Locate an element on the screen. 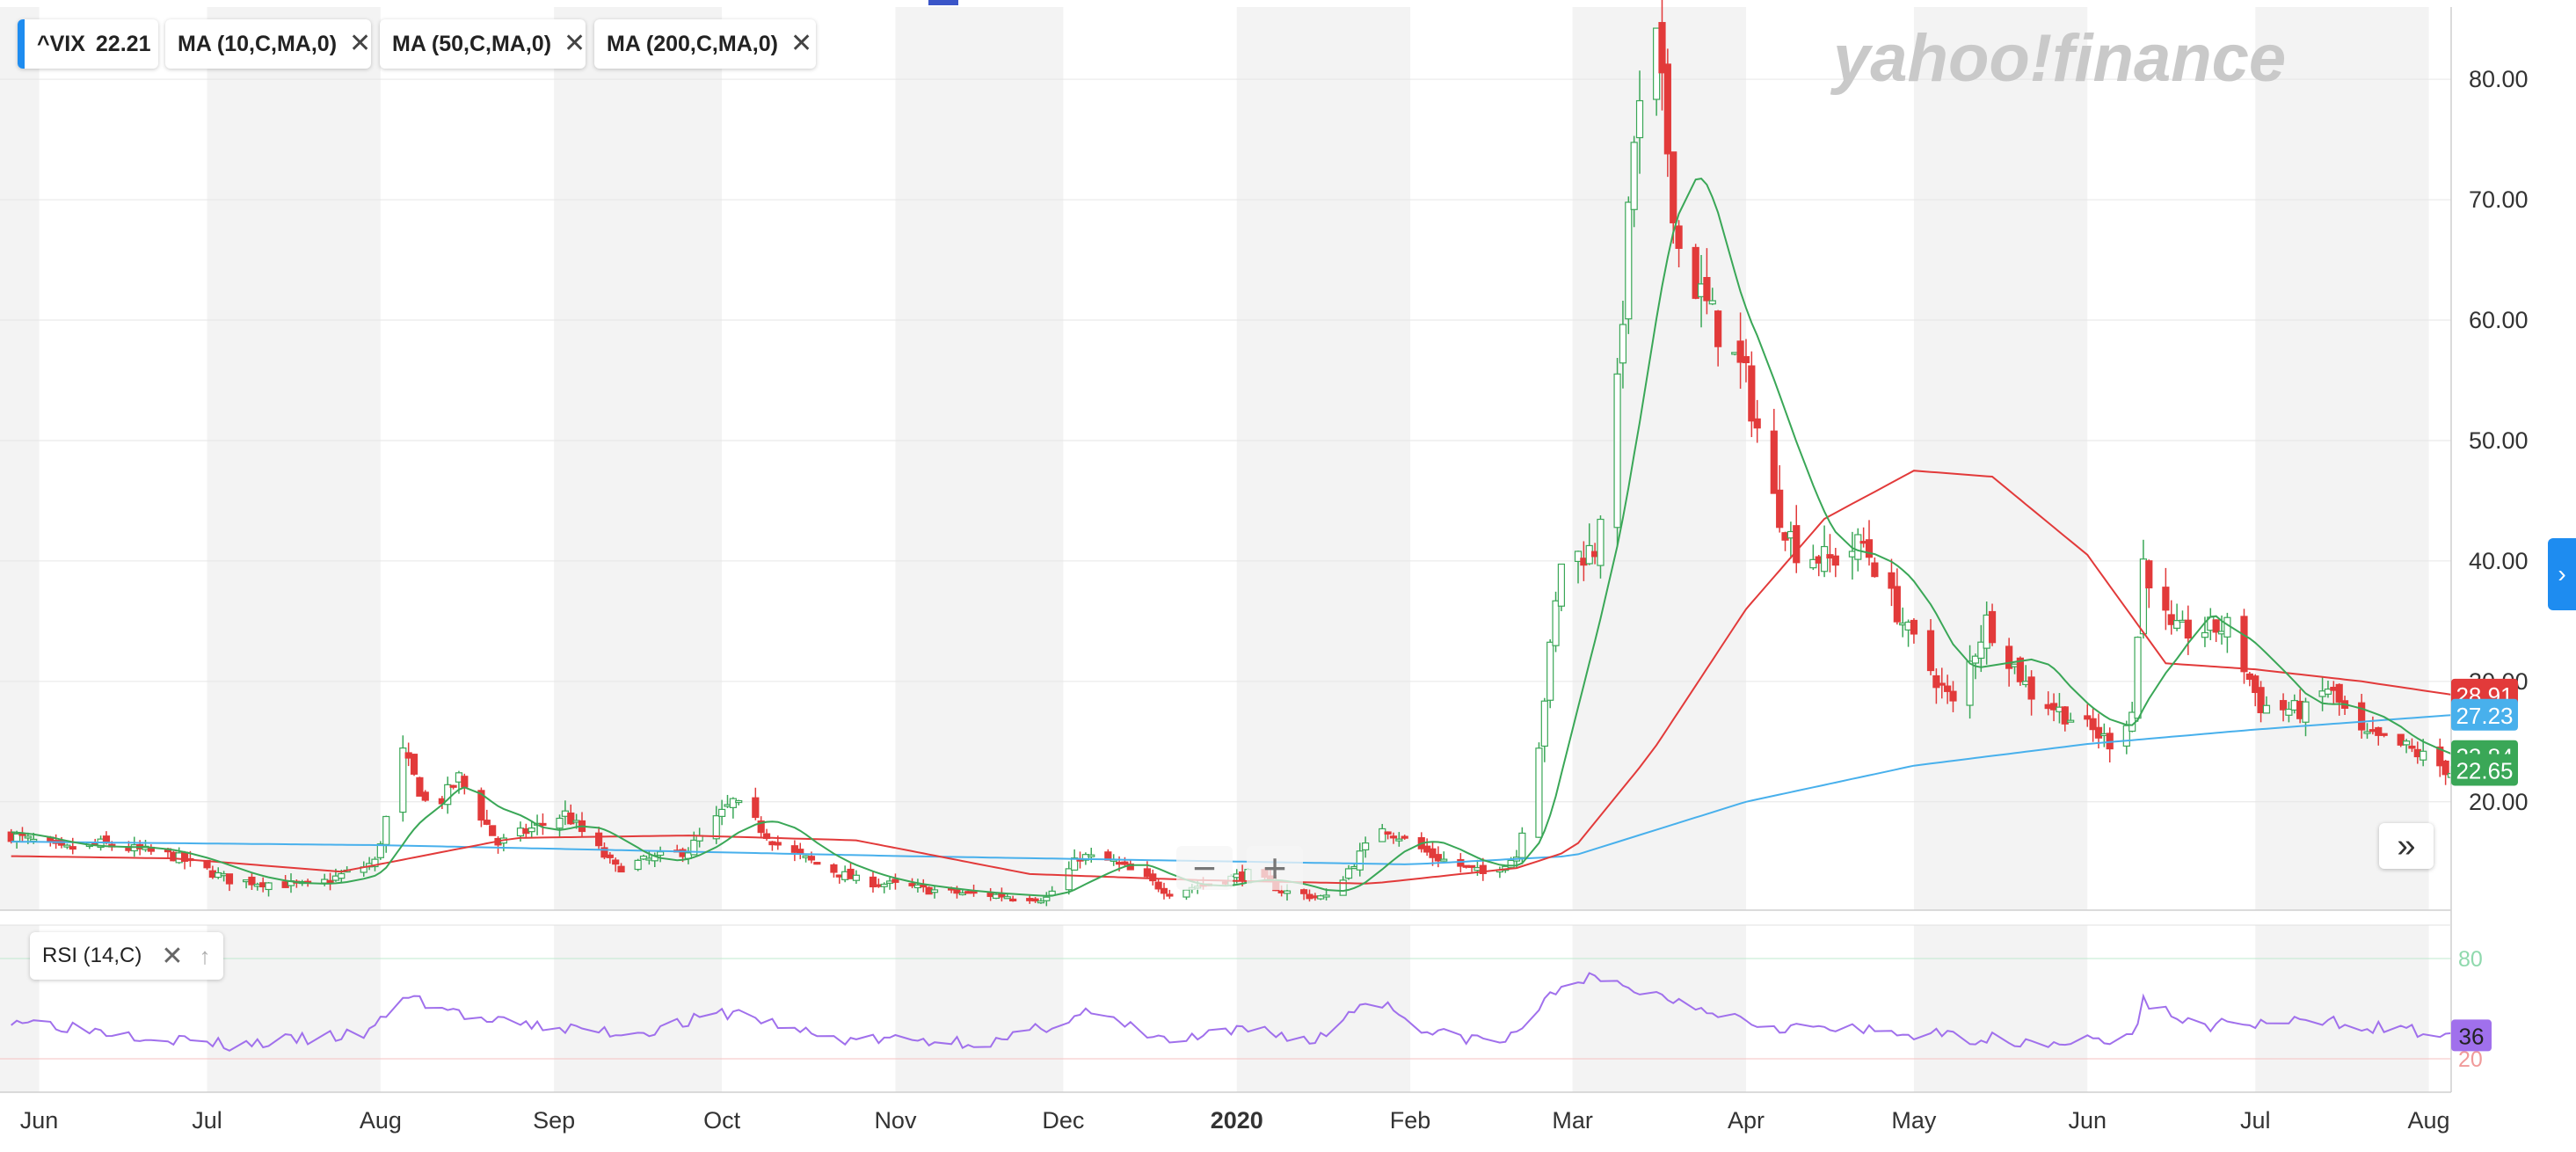 The height and width of the screenshot is (1152, 2576). ma10-label: MA (10,C,MA,0) is located at coordinates (258, 43).